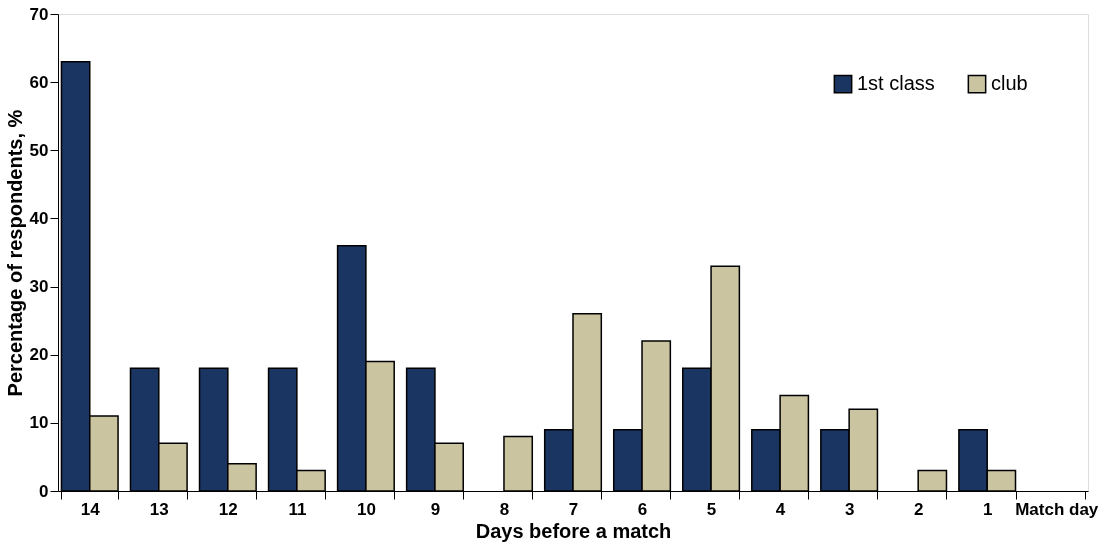 This screenshot has height=546, width=1101. What do you see at coordinates (918, 509) in the screenshot?
I see `x-tick-label: 2` at bounding box center [918, 509].